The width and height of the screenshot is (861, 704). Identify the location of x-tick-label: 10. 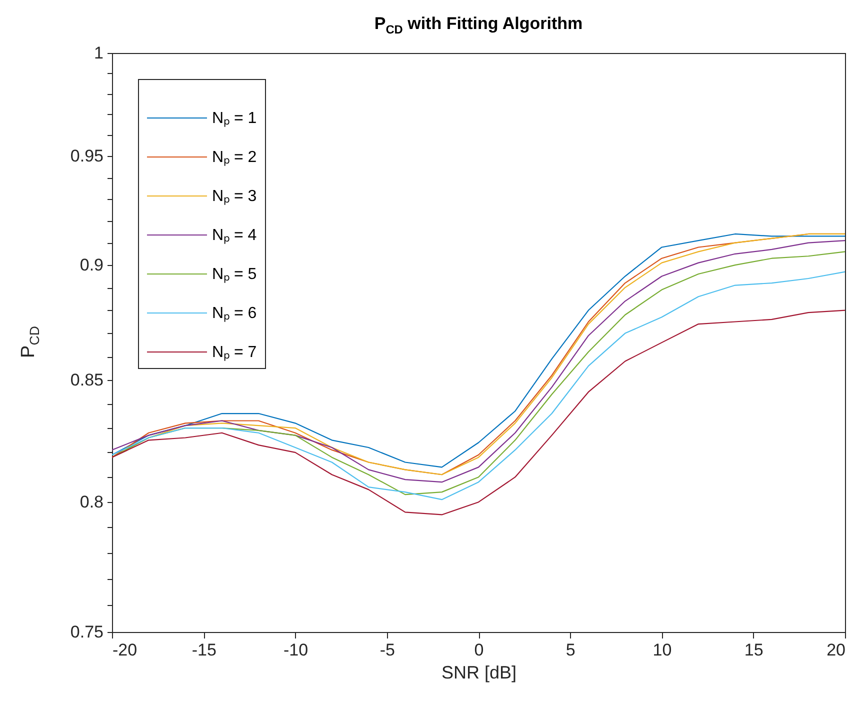
(662, 650).